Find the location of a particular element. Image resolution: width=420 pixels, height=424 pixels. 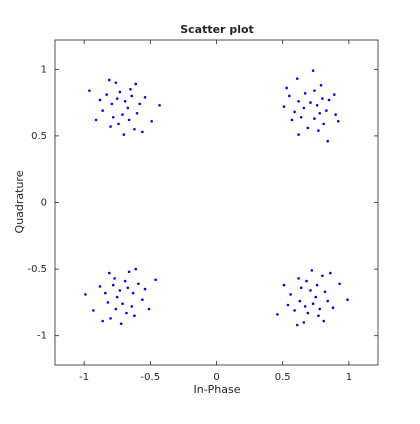

y-axis-label: Quadrature is located at coordinates (19, 201).